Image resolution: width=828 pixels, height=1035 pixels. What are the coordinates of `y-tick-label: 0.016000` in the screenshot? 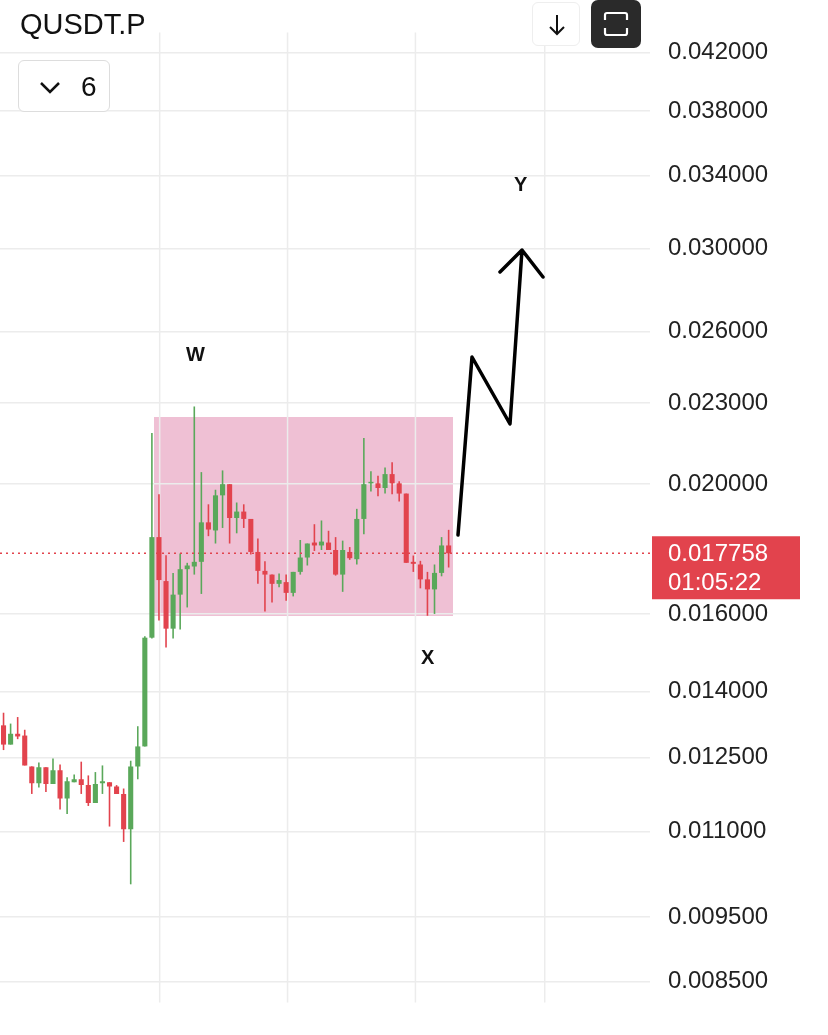 It's located at (718, 612).